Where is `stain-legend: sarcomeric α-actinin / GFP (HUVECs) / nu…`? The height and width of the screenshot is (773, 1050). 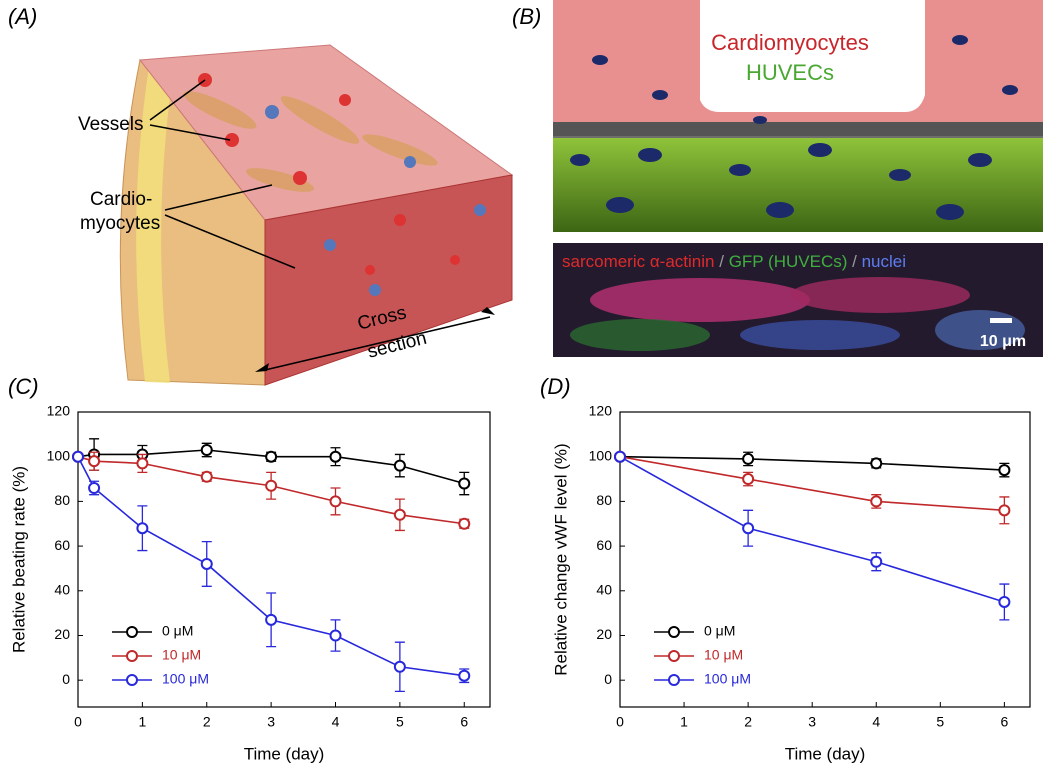 stain-legend: sarcomeric α-actinin / GFP (HUVECs) / nu… is located at coordinates (734, 261).